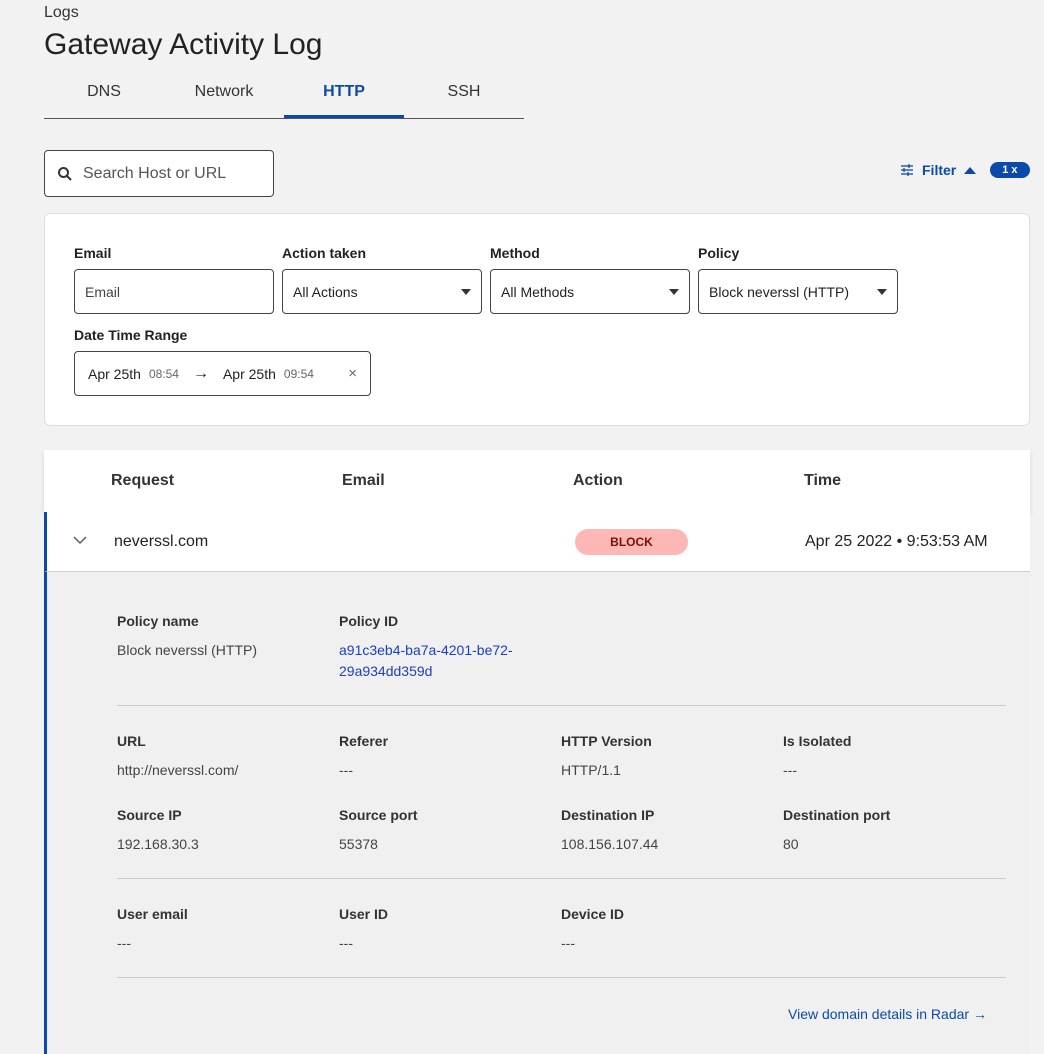  Describe the element at coordinates (324, 253) in the screenshot. I see `action-filter-label: Action taken` at that location.